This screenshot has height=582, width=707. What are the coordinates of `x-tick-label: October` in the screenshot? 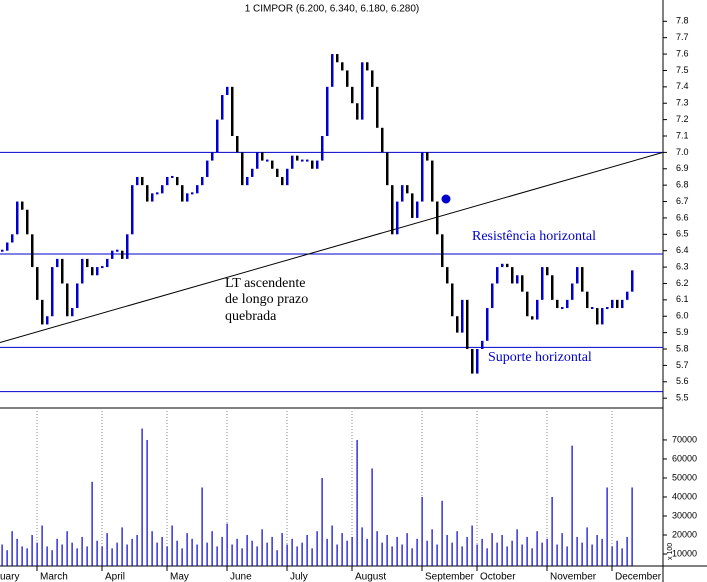 It's located at (498, 577).